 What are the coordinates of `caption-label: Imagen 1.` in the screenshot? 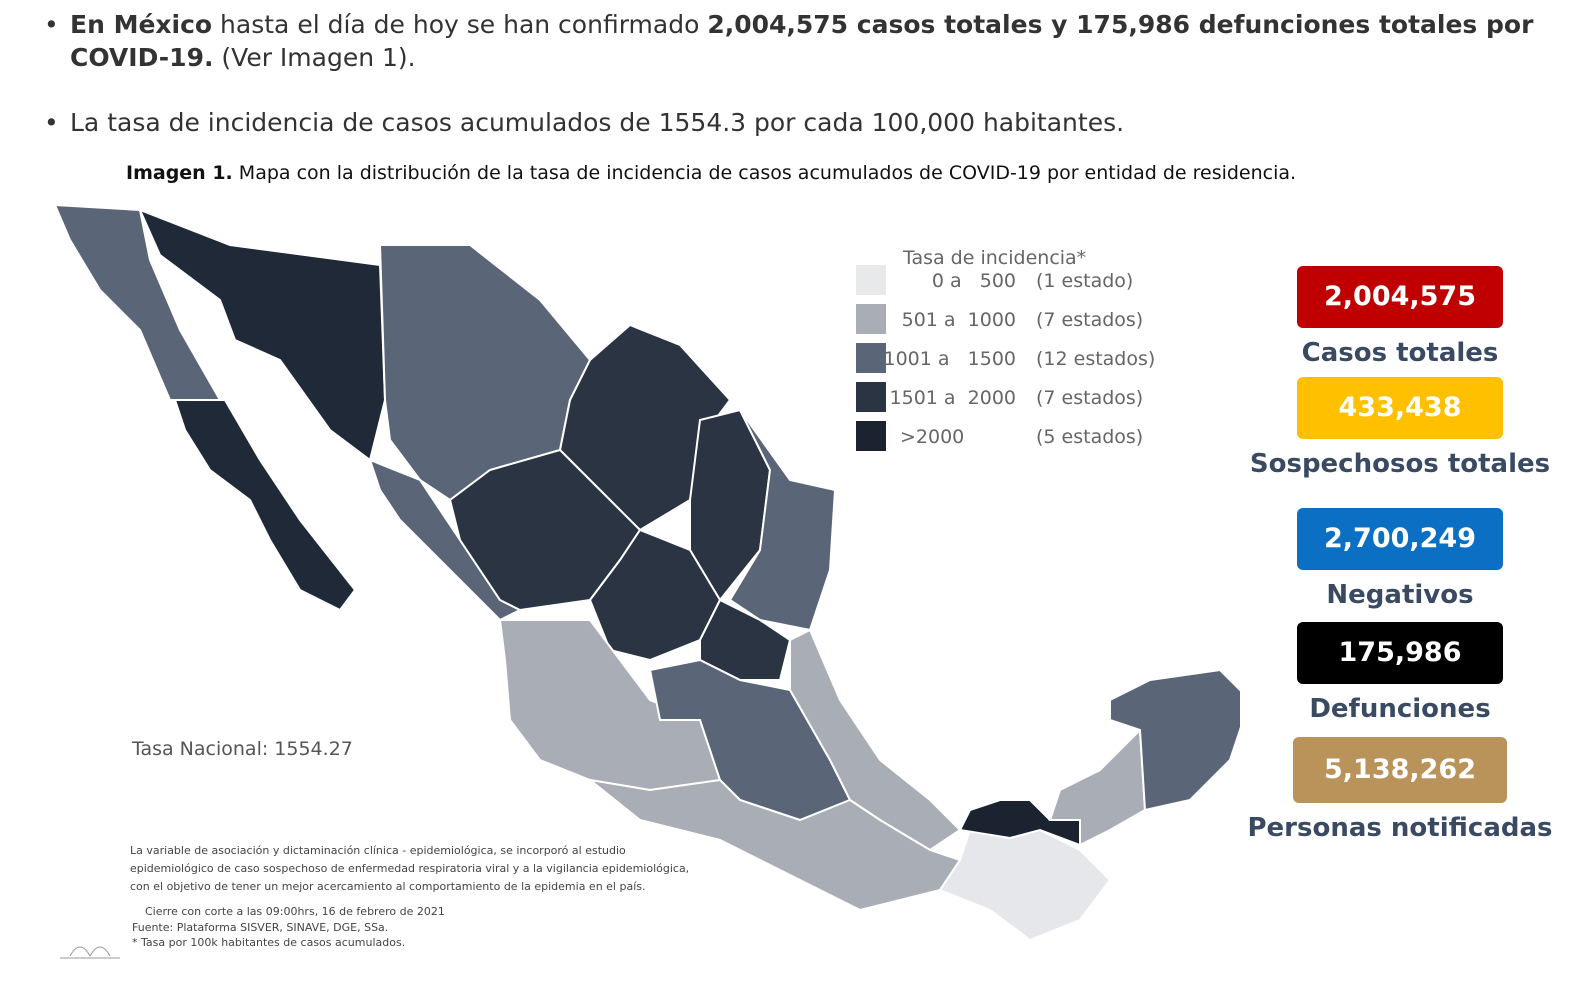 It's located at (179, 173).